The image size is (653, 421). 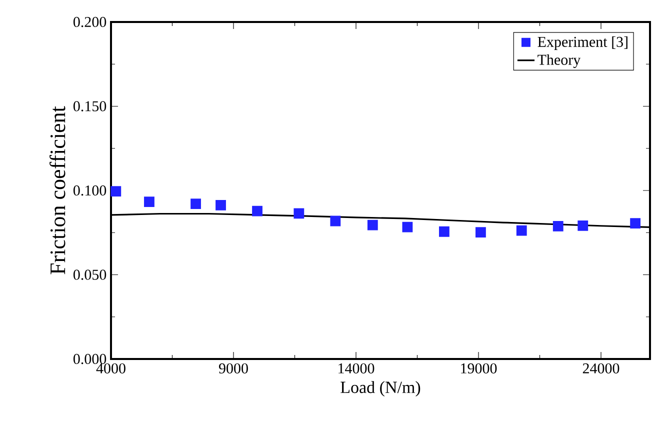 What do you see at coordinates (601, 368) in the screenshot?
I see `x-tick-label: 24000` at bounding box center [601, 368].